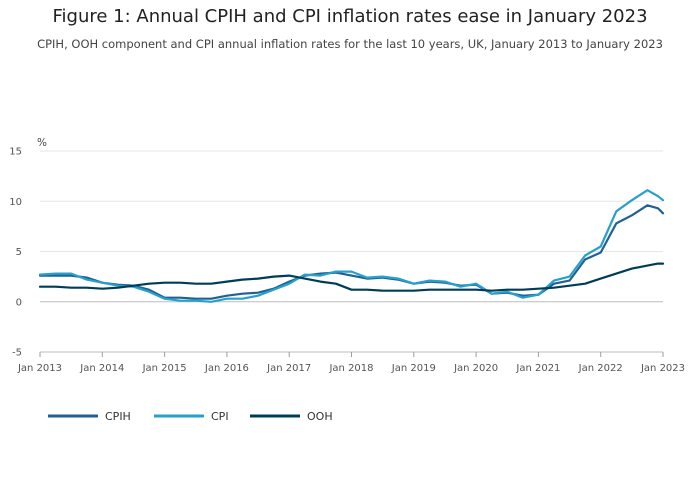 Image resolution: width=700 pixels, height=502 pixels. I want to click on legend-label-ooh: OOH, so click(320, 416).